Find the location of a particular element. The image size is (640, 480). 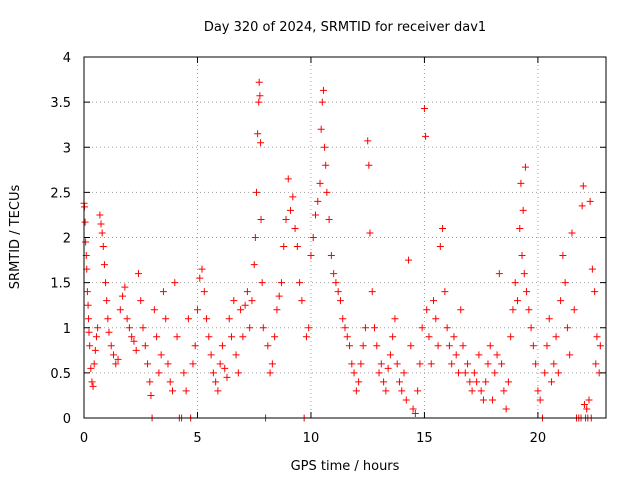

y-tick-label: 2.5 is located at coordinates (60, 193).